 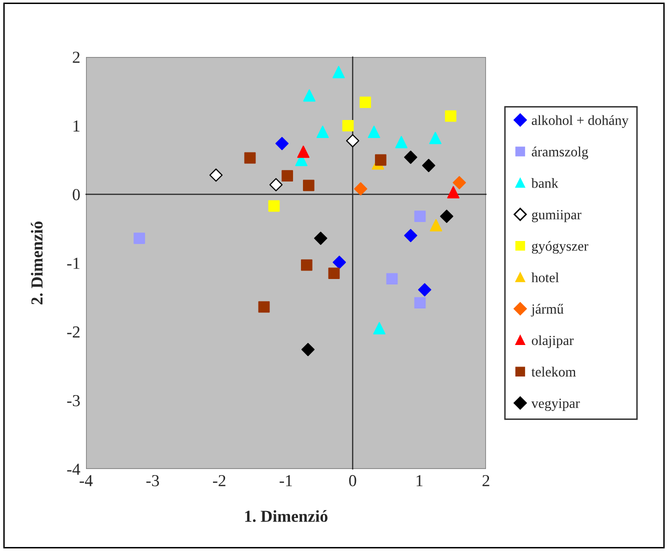 I want to click on y-tick-label: 2, so click(x=76, y=57).